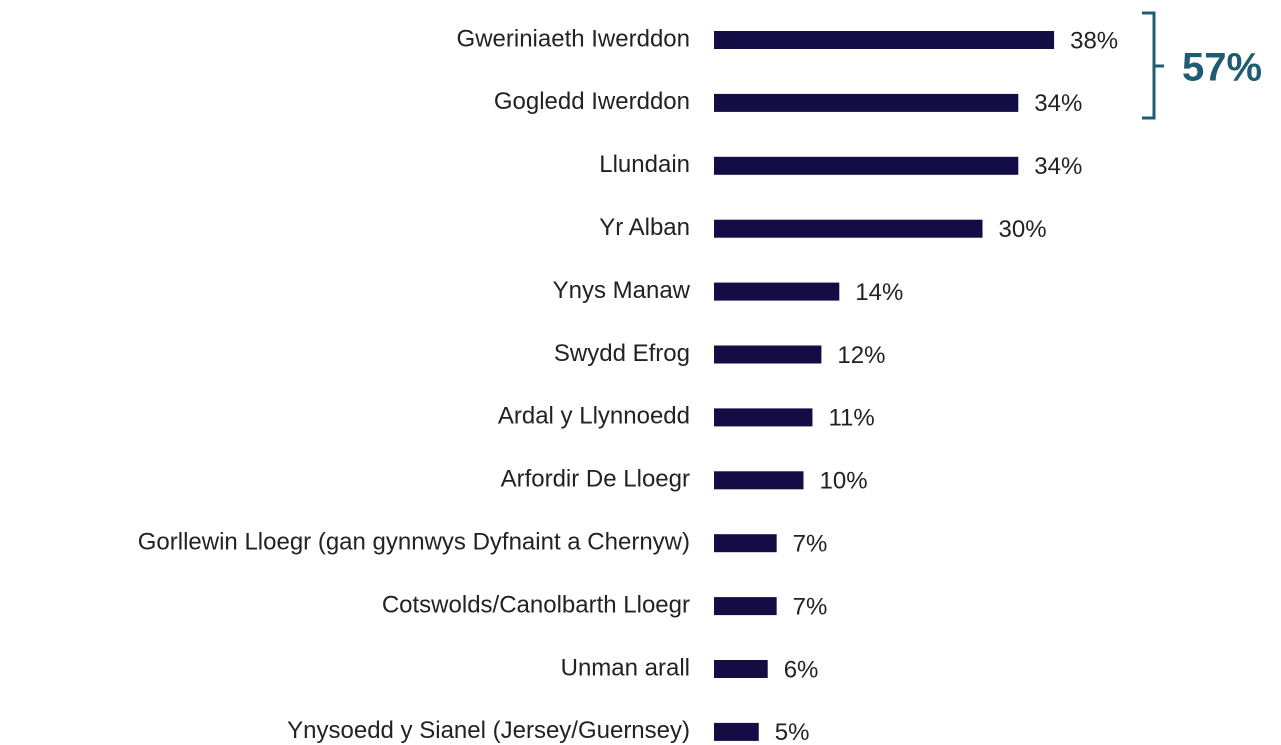 This screenshot has width=1281, height=745. Describe the element at coordinates (1153, 65) in the screenshot. I see `bracket` at that location.